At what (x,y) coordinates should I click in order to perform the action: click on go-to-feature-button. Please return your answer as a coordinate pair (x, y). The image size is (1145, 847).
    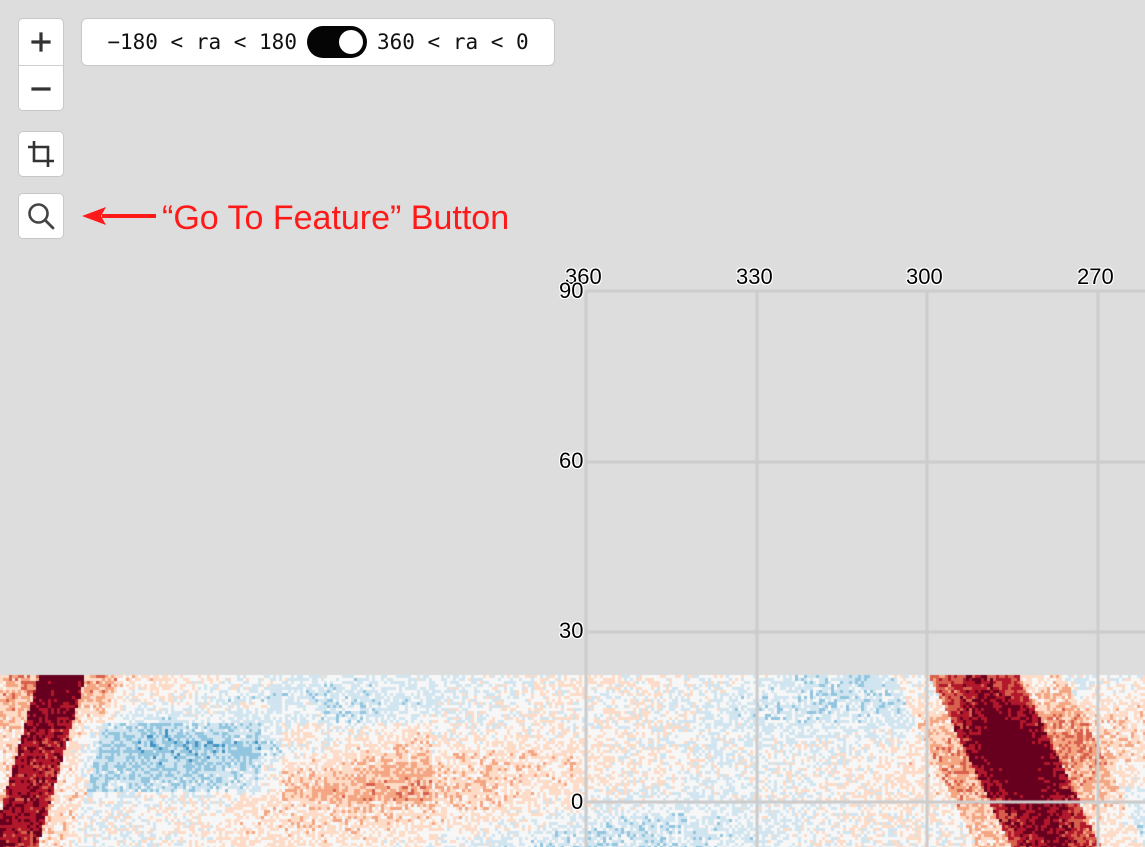
    Looking at the image, I should click on (41, 216).